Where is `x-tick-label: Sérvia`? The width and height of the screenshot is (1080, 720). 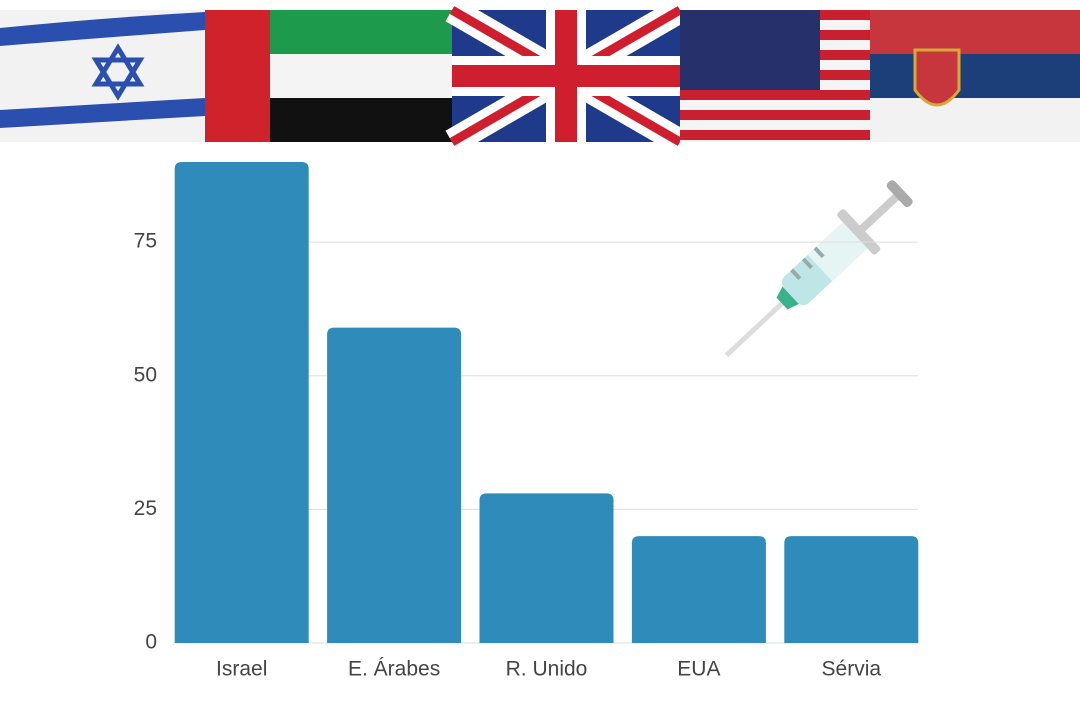
x-tick-label: Sérvia is located at coordinates (852, 669).